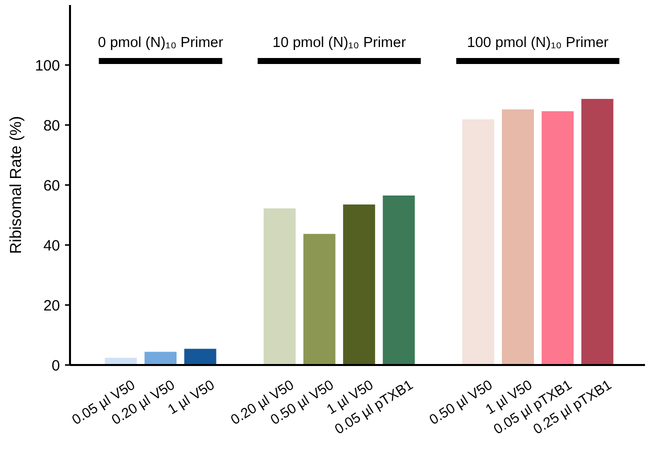  What do you see at coordinates (47, 65) in the screenshot?
I see `y-tick-label: 100` at bounding box center [47, 65].